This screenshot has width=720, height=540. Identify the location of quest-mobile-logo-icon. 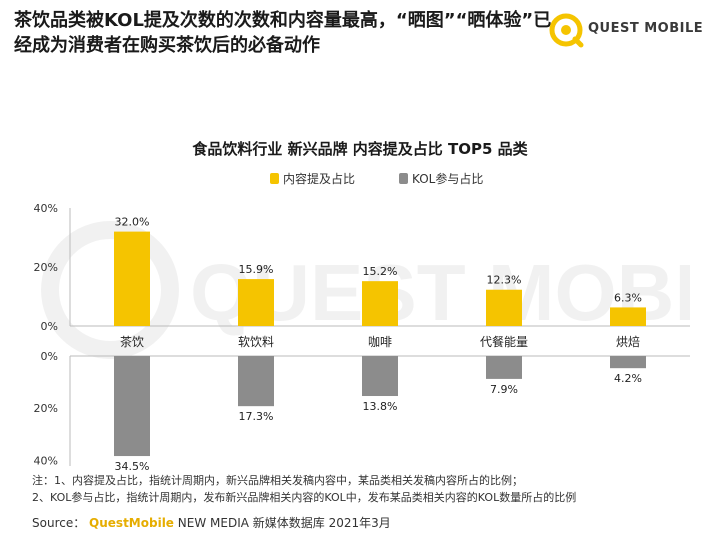
(566, 30).